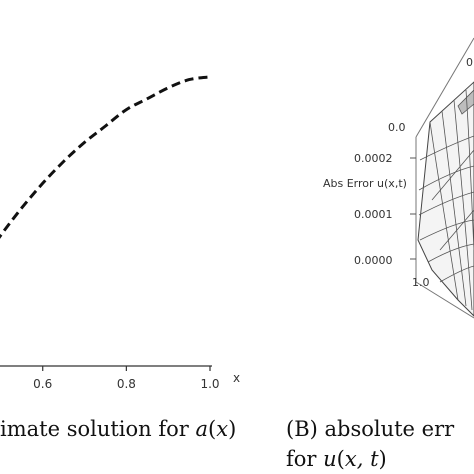 The width and height of the screenshot is (474, 474). I want to click on z-tick-label-2: 0.0000, so click(373, 260).